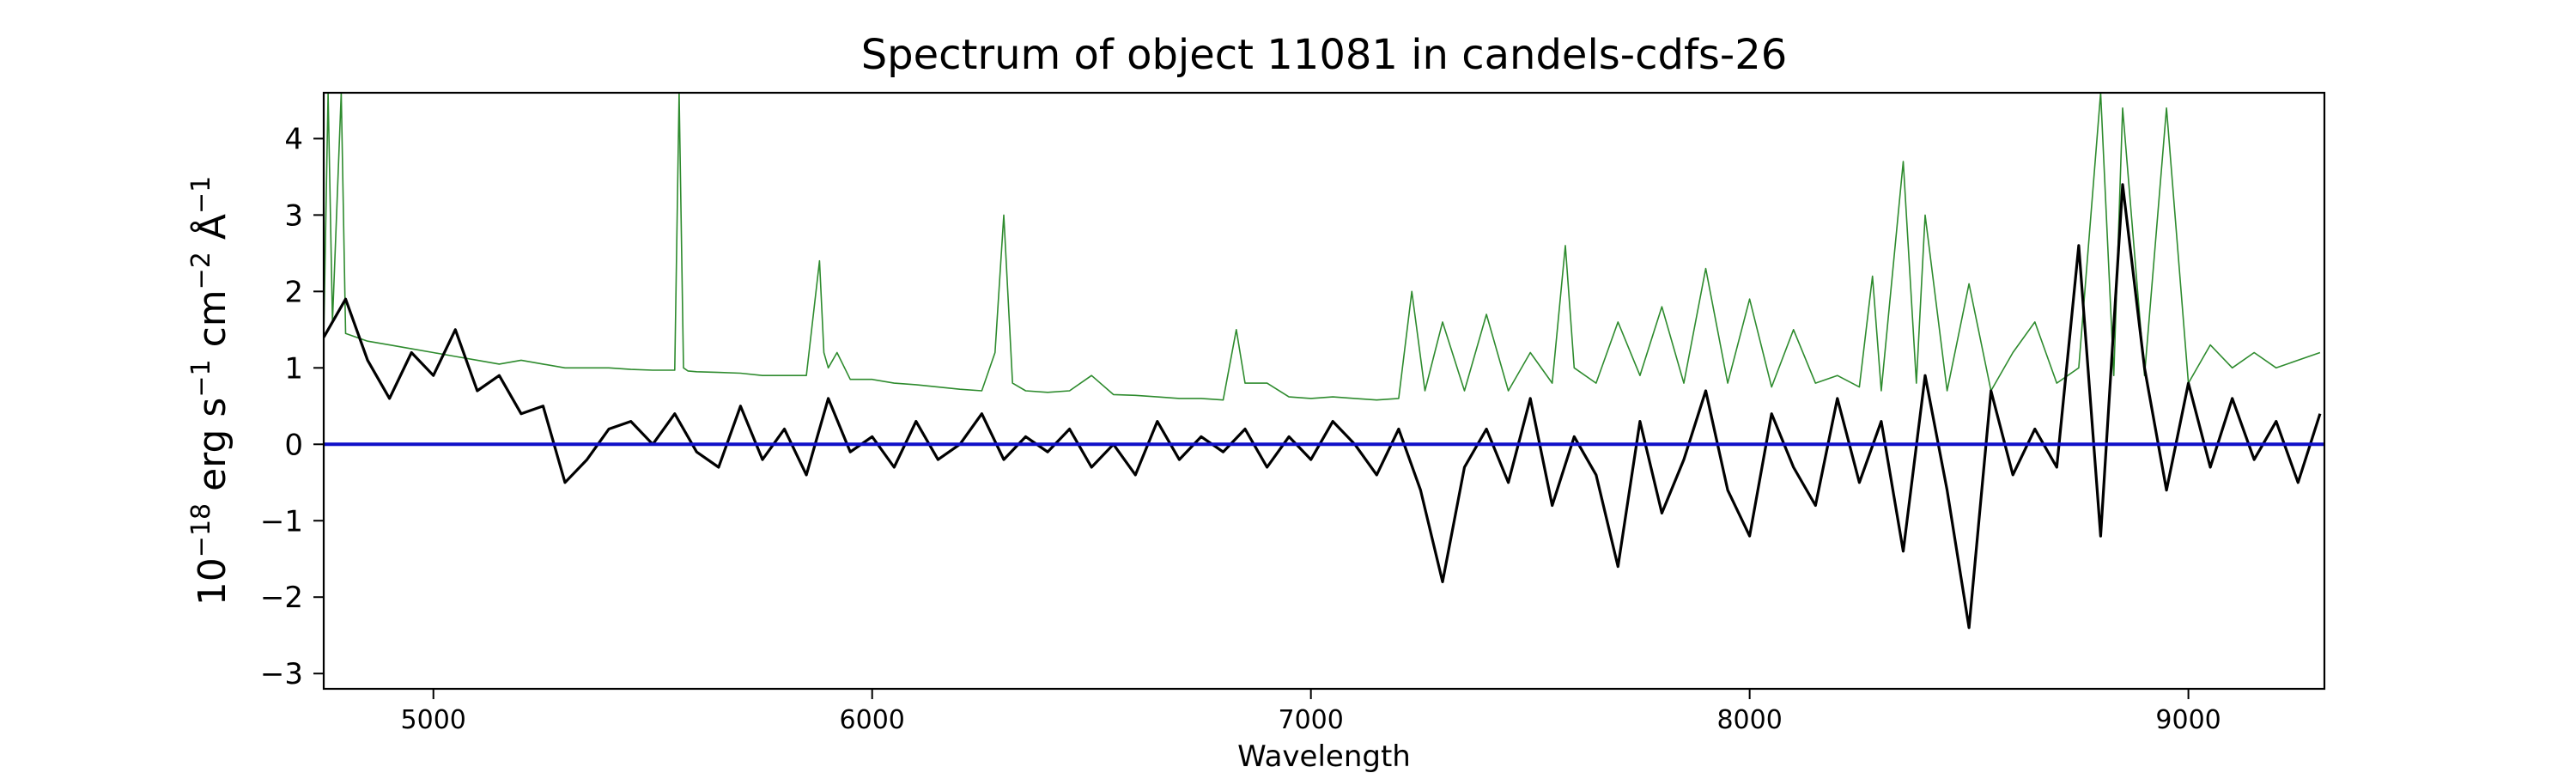 Image resolution: width=2576 pixels, height=773 pixels. Describe the element at coordinates (293, 139) in the screenshot. I see `y-tick-label: 4` at that location.